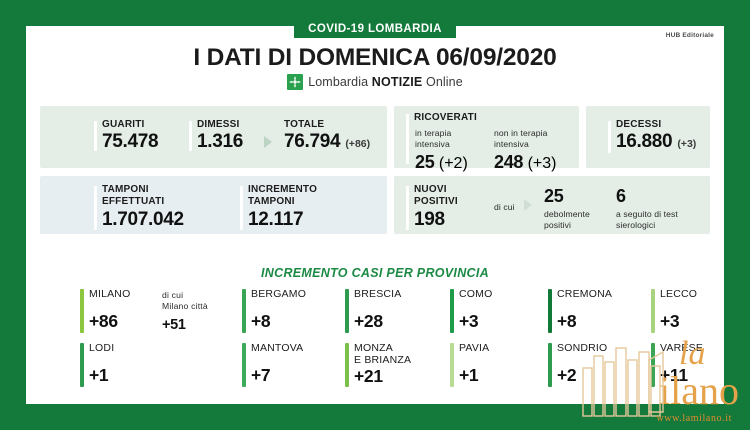 This screenshot has width=750, height=430. What do you see at coordinates (287, 364) in the screenshot?
I see `province-mantova: MANTOVA +7` at bounding box center [287, 364].